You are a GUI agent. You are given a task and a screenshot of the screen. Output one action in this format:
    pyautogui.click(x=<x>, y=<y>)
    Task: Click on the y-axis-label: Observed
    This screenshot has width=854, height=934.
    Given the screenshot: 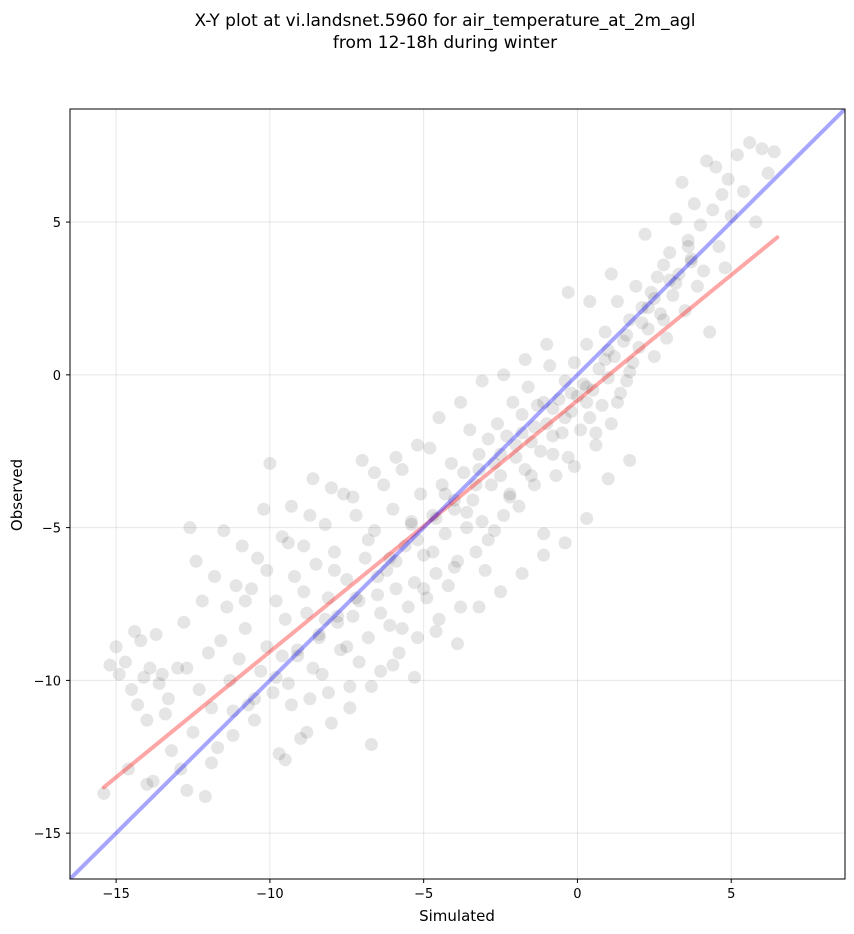 What is the action you would take?
    pyautogui.click(x=17, y=495)
    